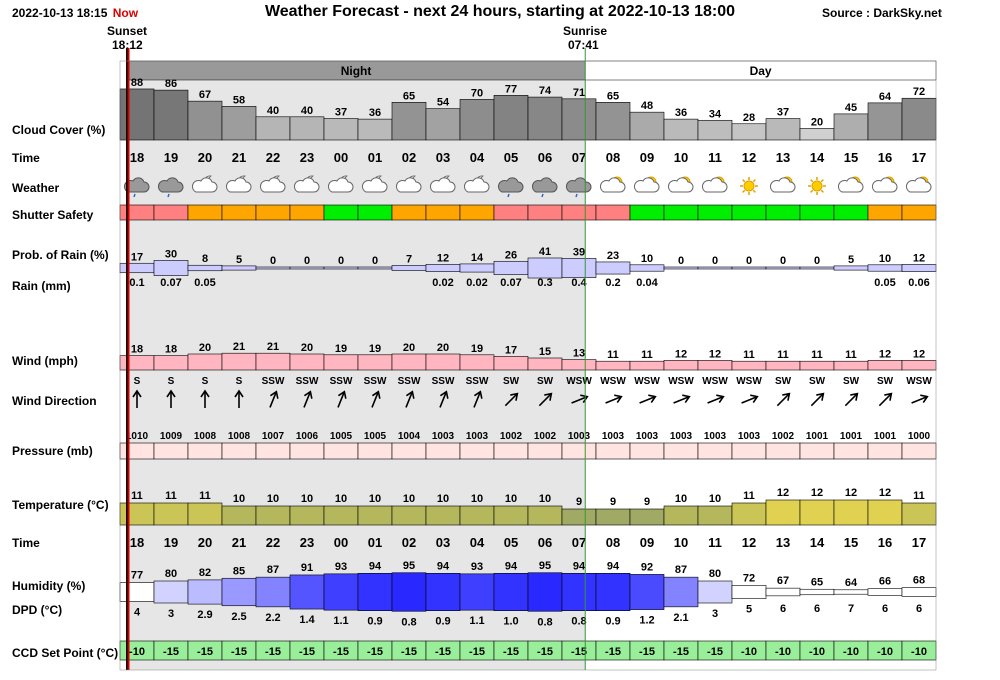 The height and width of the screenshot is (680, 1000). What do you see at coordinates (137, 612) in the screenshot?
I see `dpd-value: 4` at bounding box center [137, 612].